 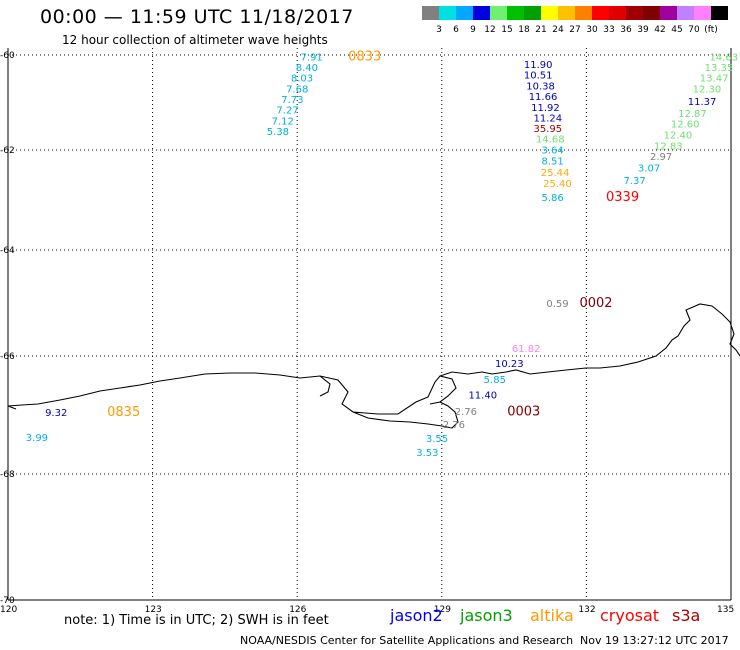 What do you see at coordinates (545, 108) in the screenshot?
I see `wave-height-label: 11.92` at bounding box center [545, 108].